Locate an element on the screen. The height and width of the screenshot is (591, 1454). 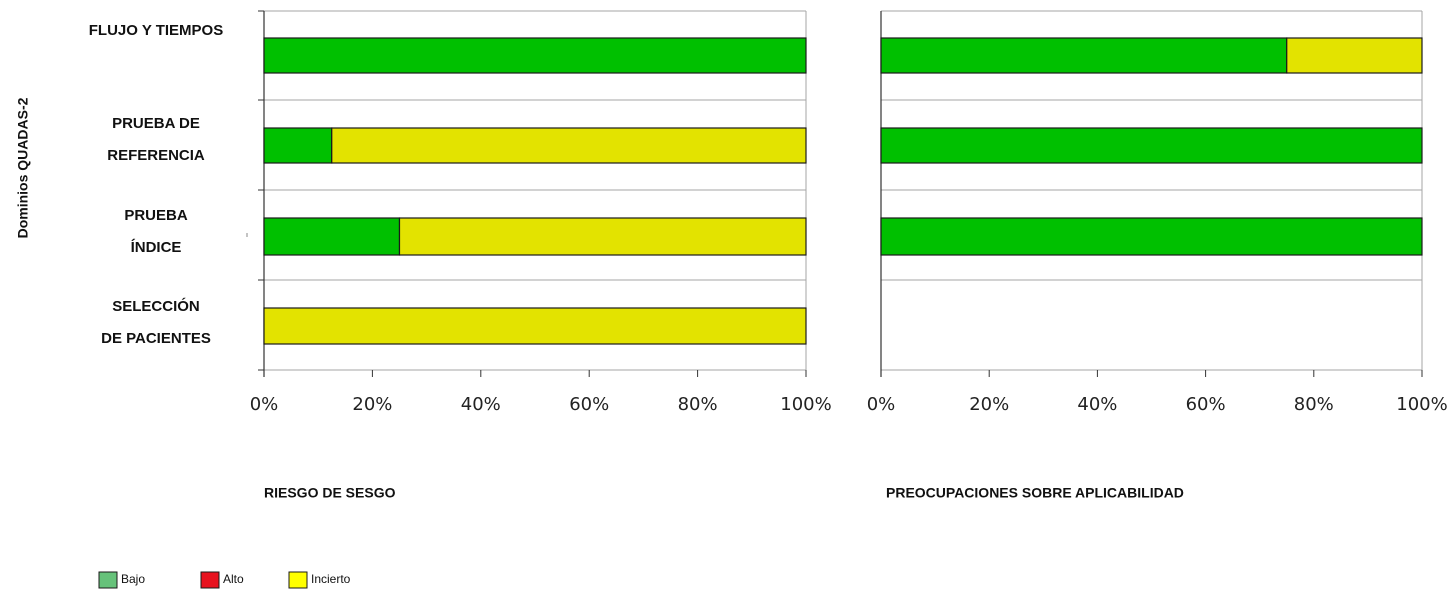
legend: Bajo Alto Incierto is located at coordinates (224, 580).